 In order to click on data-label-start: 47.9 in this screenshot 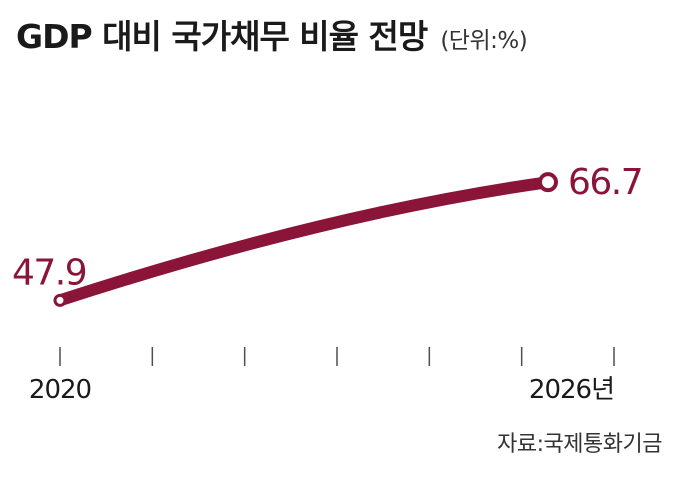, I will do `click(49, 272)`.